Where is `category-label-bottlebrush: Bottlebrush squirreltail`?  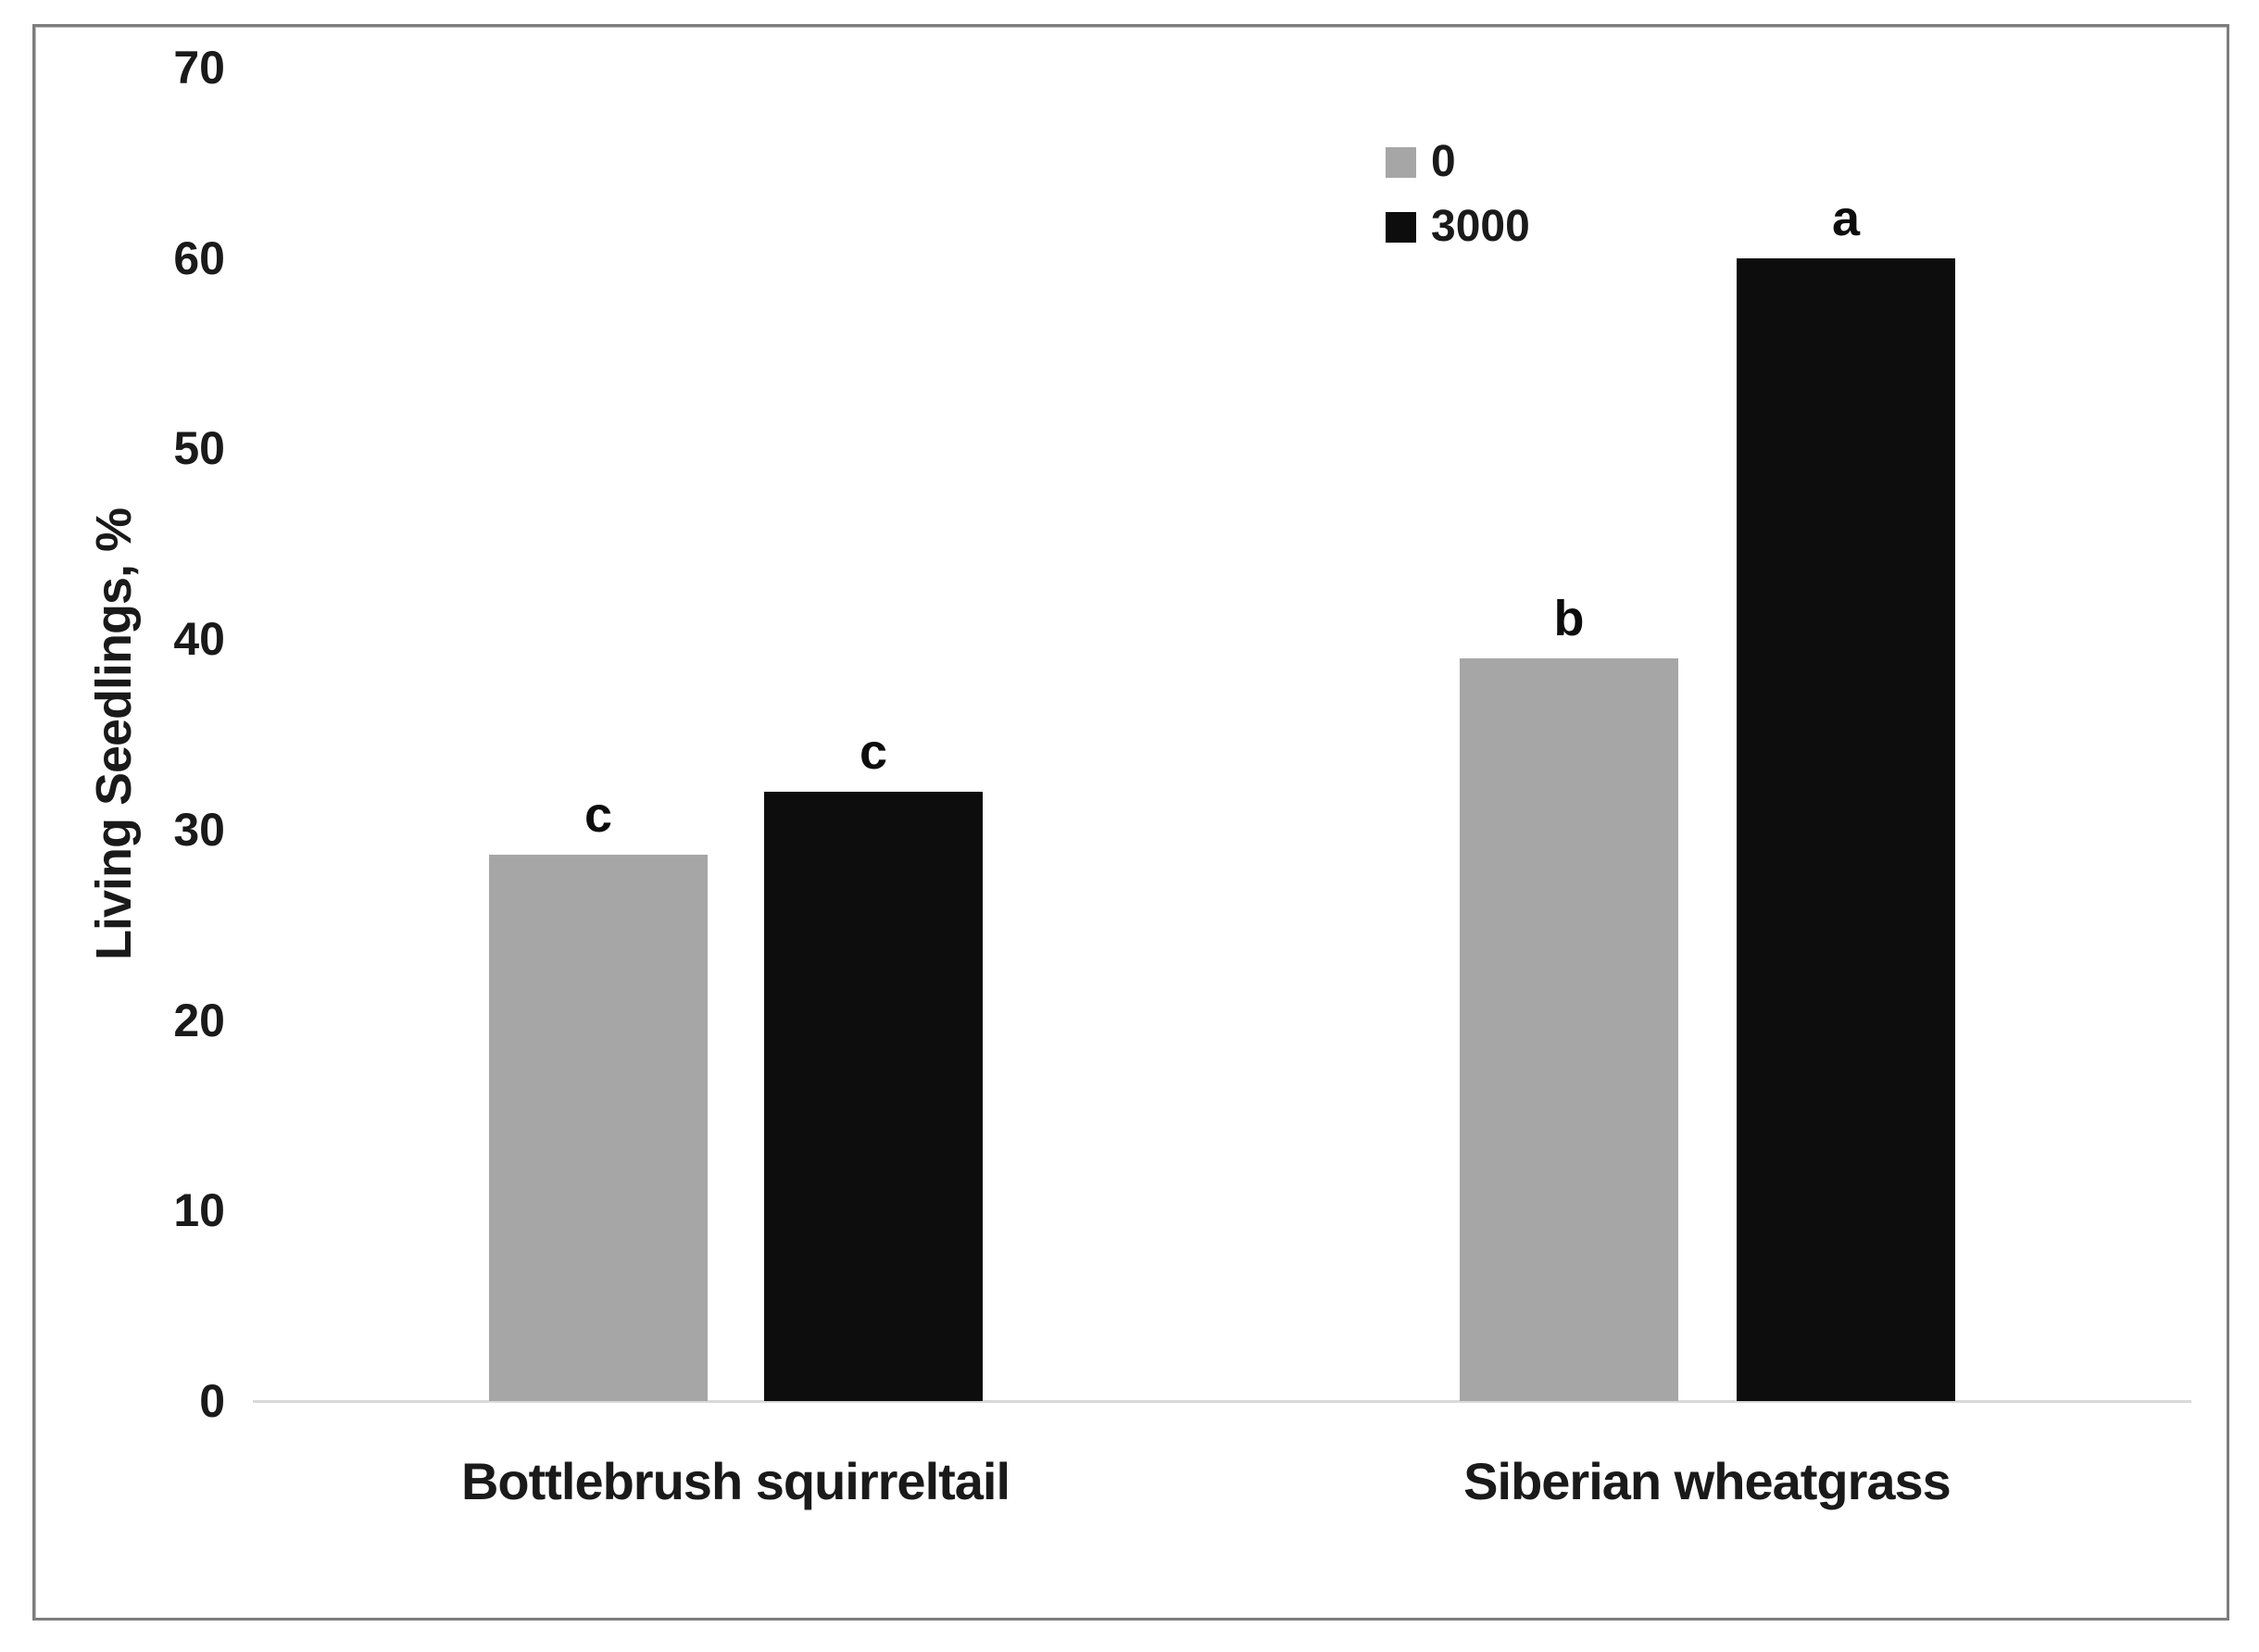
category-label-bottlebrush: Bottlebrush squirreltail is located at coordinates (735, 1481).